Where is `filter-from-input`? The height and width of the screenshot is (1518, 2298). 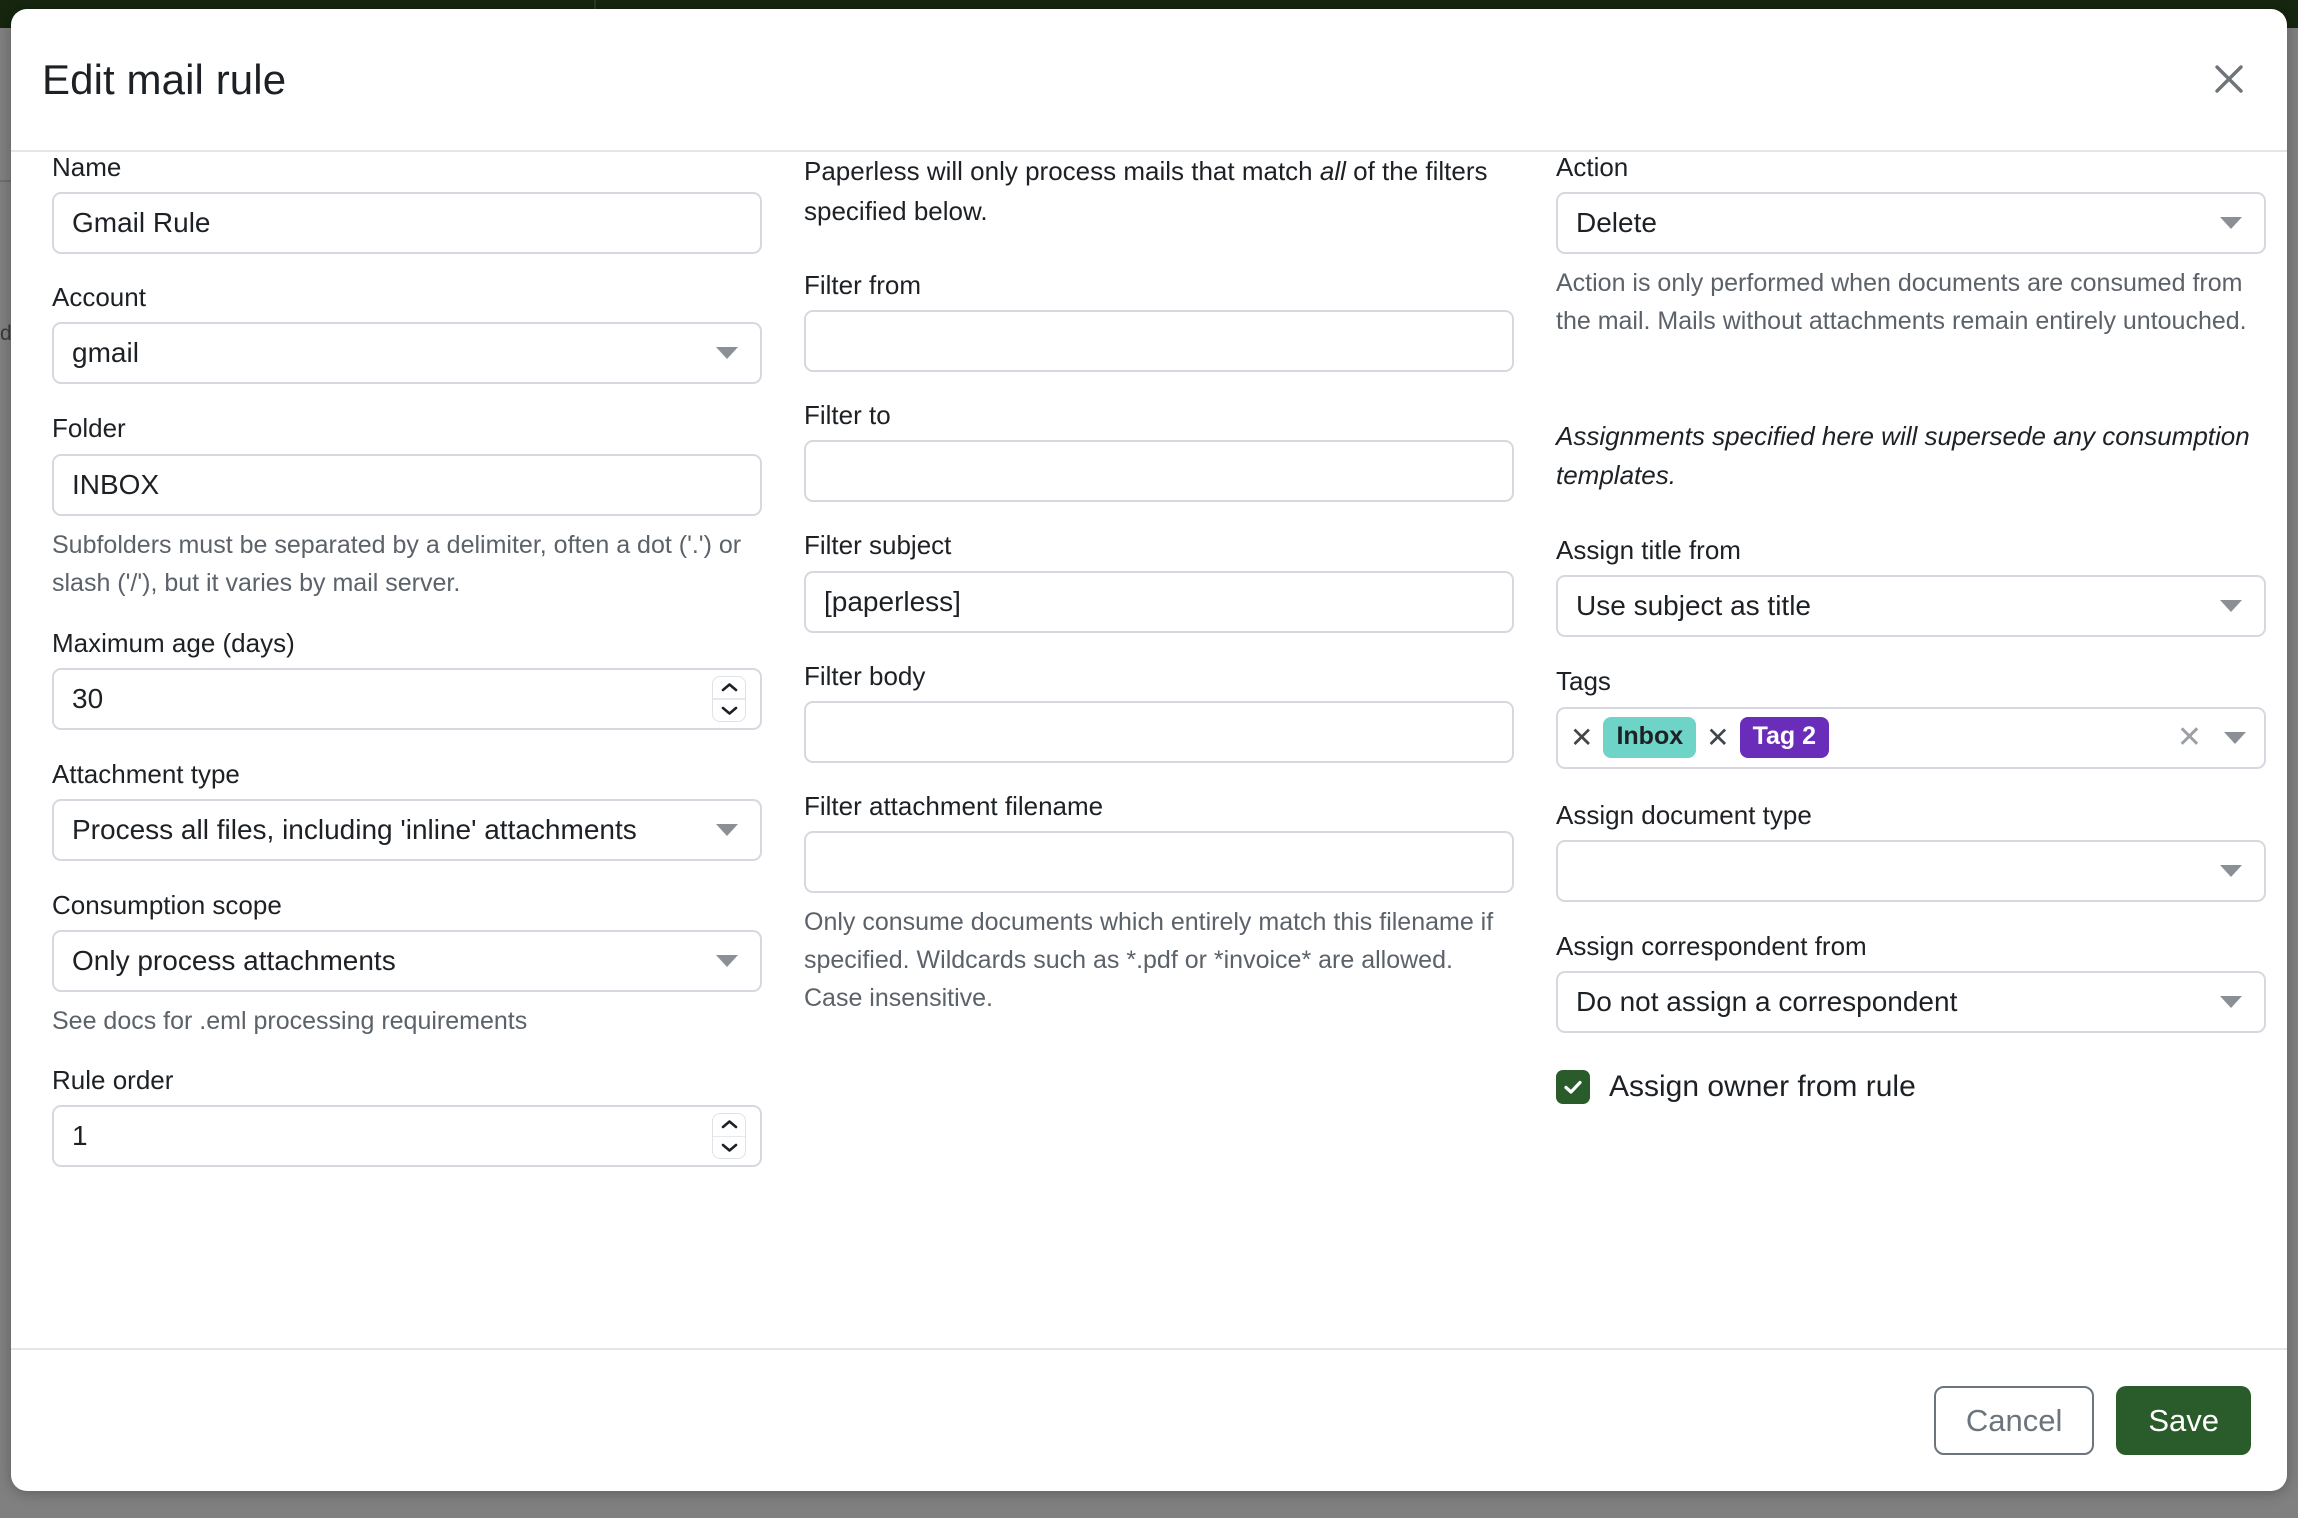 filter-from-input is located at coordinates (1159, 341).